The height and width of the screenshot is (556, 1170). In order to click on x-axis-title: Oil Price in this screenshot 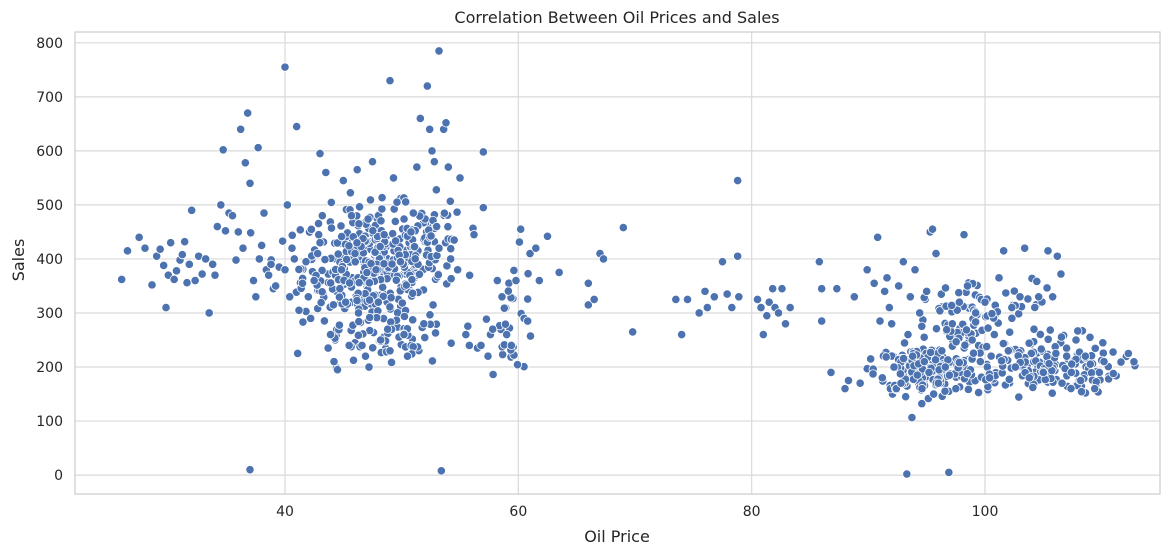, I will do `click(617, 536)`.